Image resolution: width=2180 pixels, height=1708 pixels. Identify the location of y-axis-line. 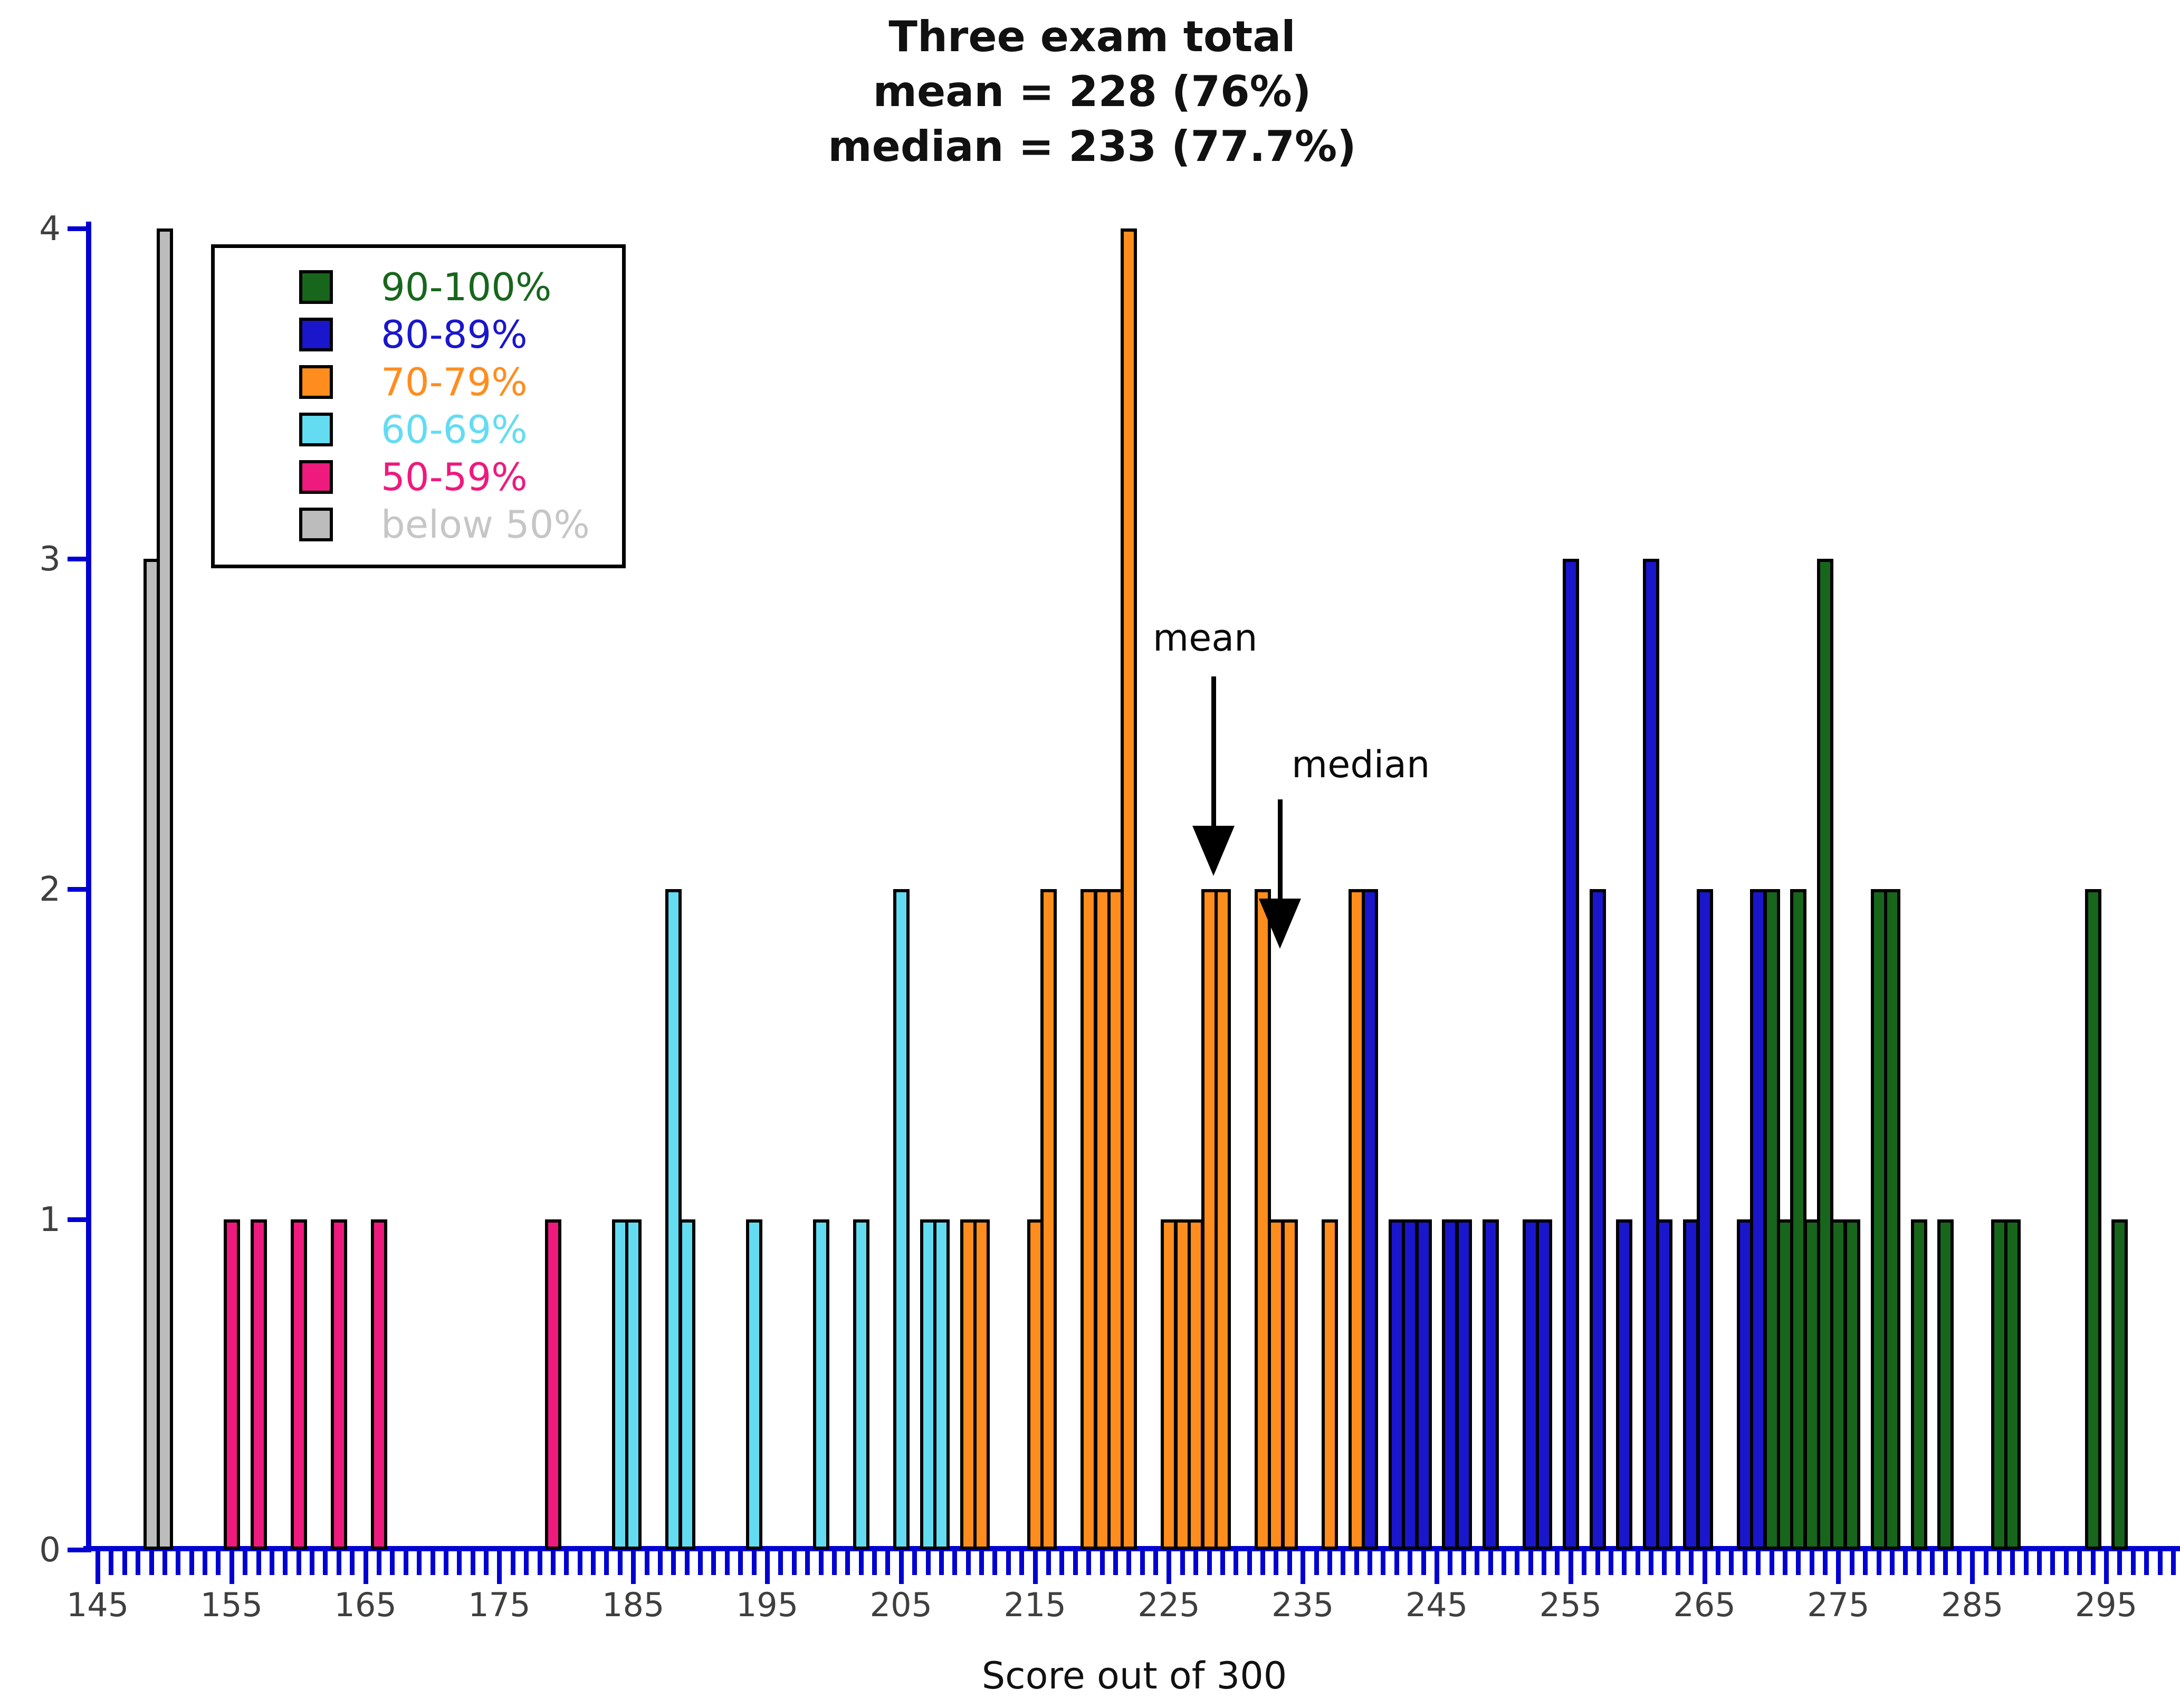
(88, 887).